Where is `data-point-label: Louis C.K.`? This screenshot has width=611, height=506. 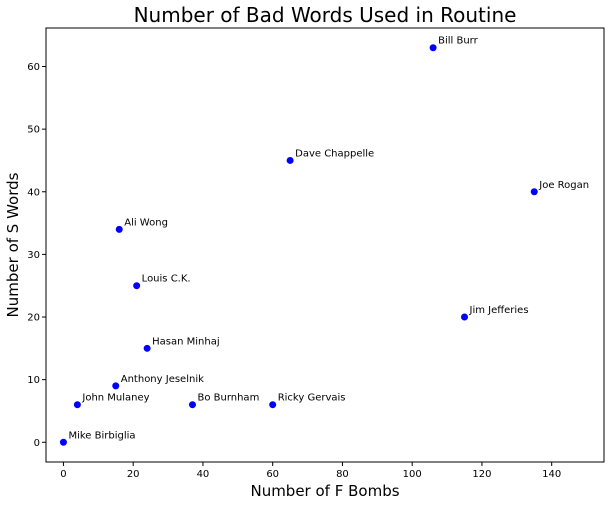 data-point-label: Louis C.K. is located at coordinates (166, 279).